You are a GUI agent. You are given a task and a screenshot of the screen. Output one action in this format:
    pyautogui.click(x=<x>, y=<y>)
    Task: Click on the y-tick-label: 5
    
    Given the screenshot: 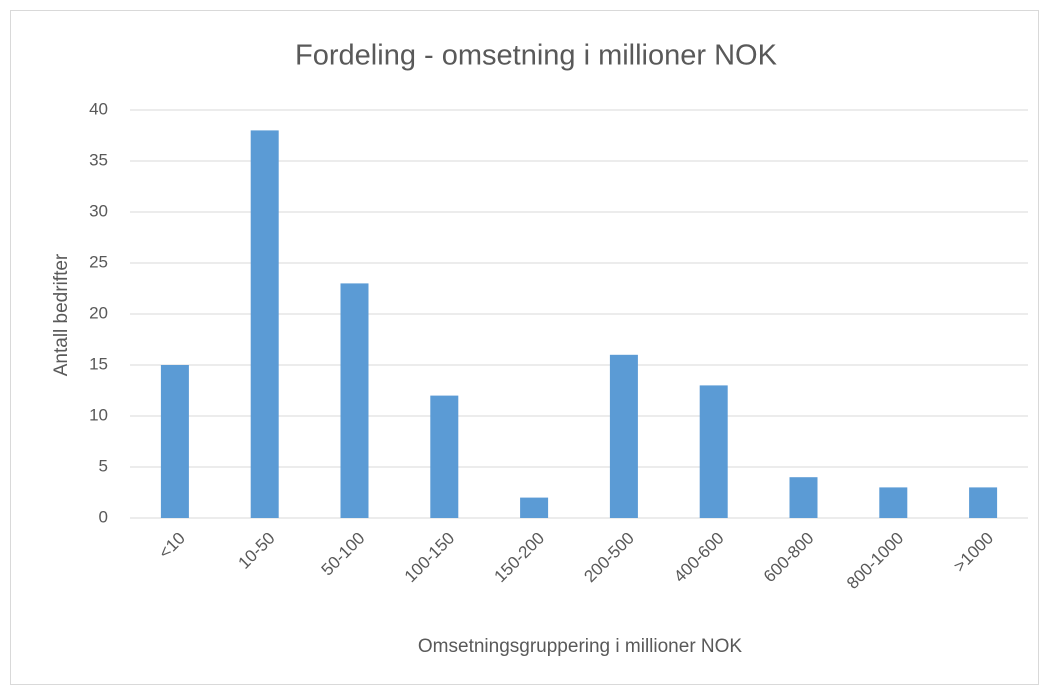 What is the action you would take?
    pyautogui.click(x=103, y=465)
    